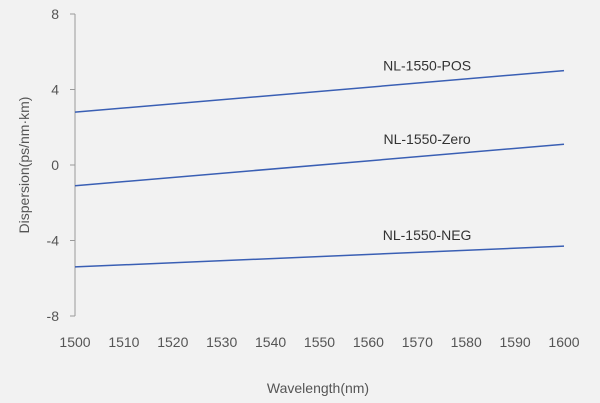 This screenshot has width=600, height=403. Describe the element at coordinates (74, 342) in the screenshot. I see `x-tick-label: 1500` at that location.